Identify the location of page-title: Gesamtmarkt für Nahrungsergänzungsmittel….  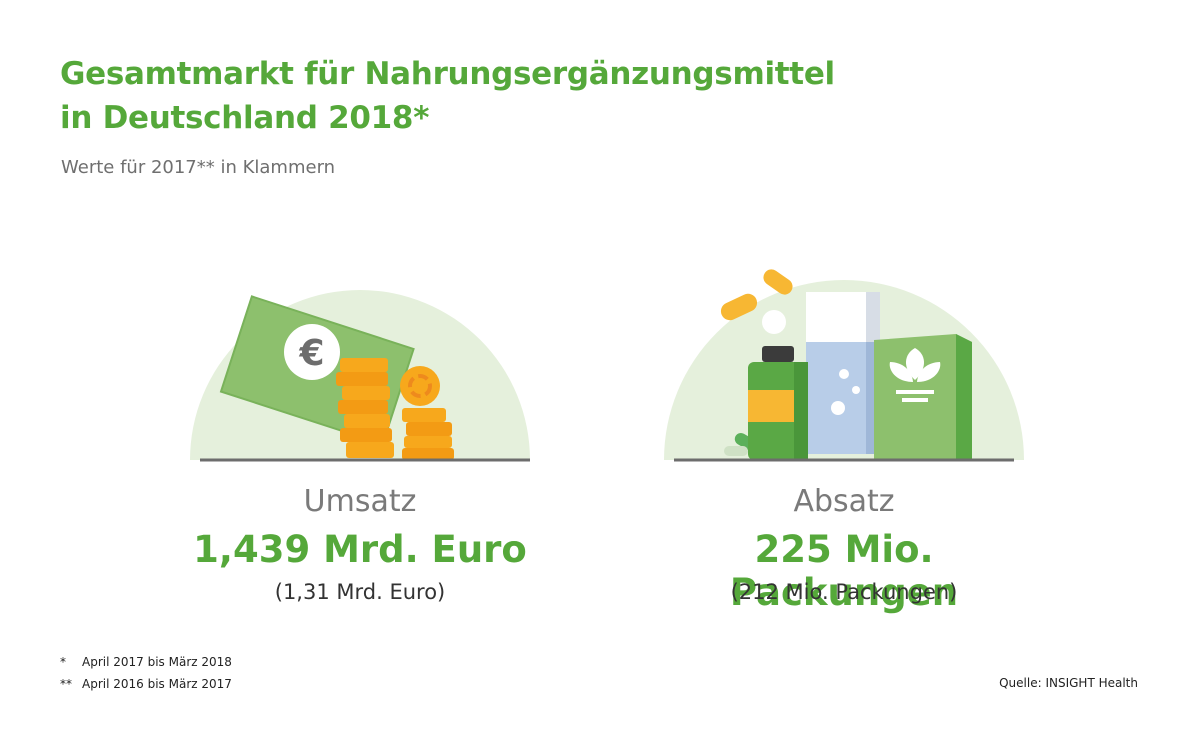
(510, 96).